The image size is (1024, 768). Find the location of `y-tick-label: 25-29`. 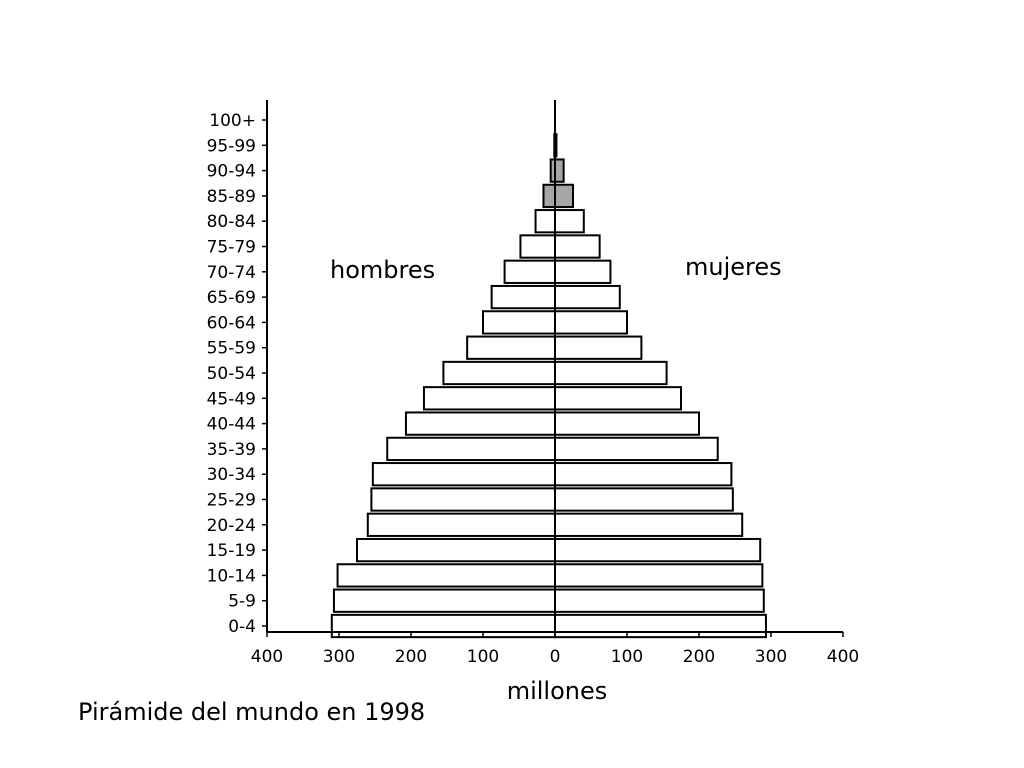

y-tick-label: 25-29 is located at coordinates (231, 501).